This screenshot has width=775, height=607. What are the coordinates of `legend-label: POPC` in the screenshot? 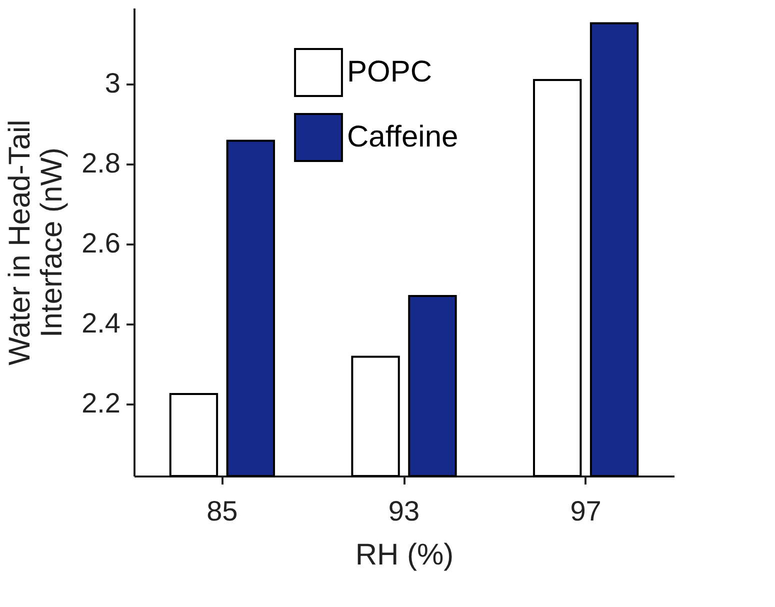 It's located at (389, 72).